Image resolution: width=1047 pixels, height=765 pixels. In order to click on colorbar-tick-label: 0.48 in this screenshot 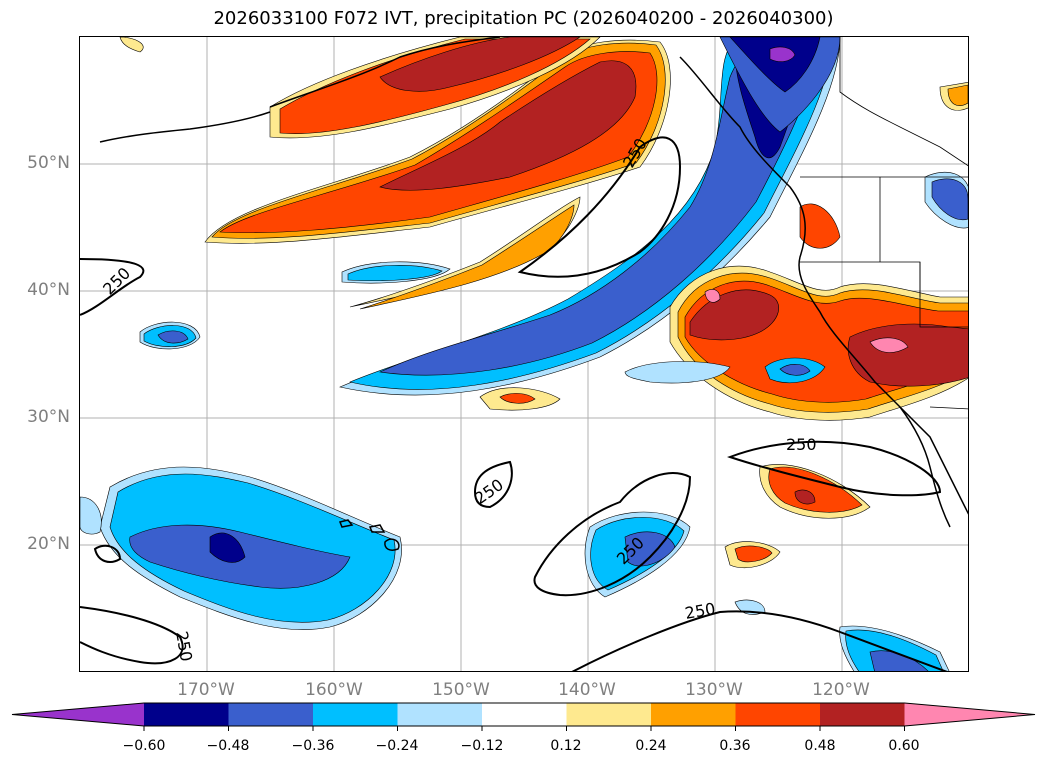, I will do `click(820, 746)`.